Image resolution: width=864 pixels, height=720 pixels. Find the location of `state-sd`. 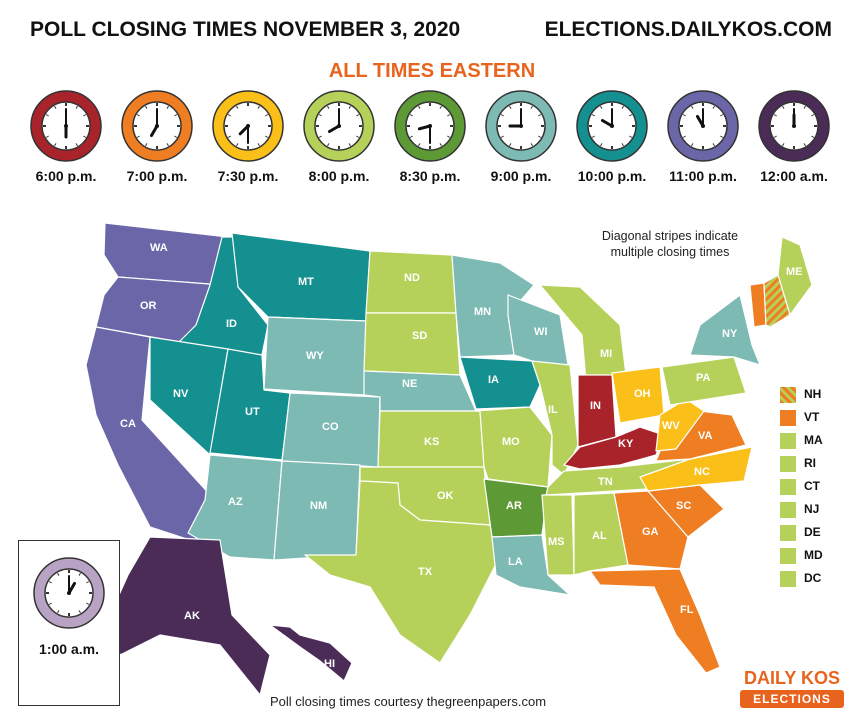

state-sd is located at coordinates (412, 344).